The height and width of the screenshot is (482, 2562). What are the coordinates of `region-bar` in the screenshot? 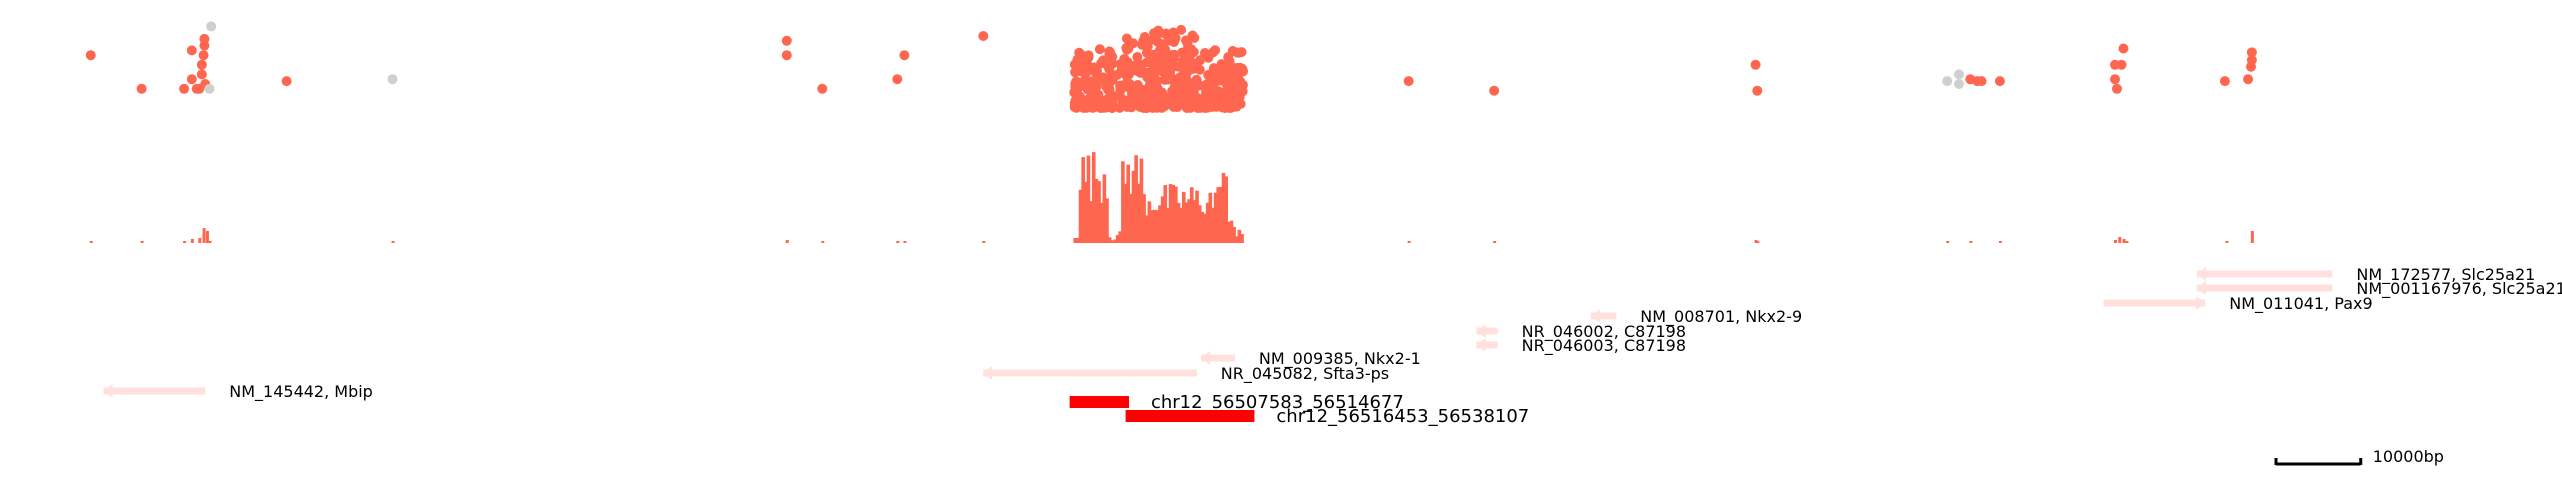 It's located at (1099, 402).